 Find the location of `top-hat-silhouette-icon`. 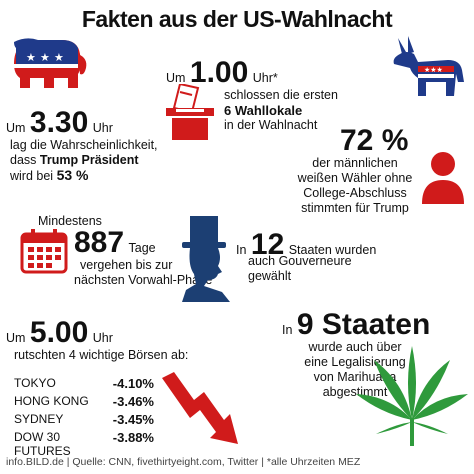

top-hat-silhouette-icon is located at coordinates (206, 259).